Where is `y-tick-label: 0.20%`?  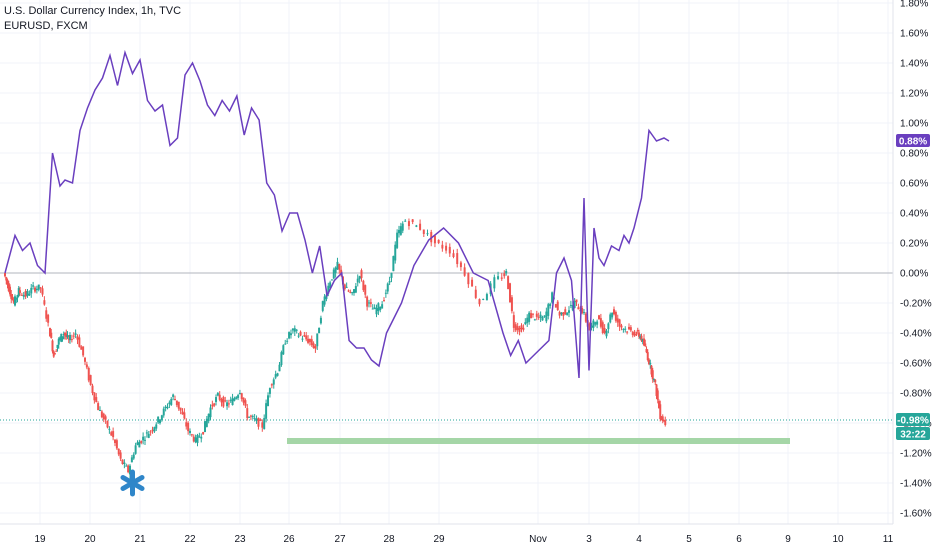 y-tick-label: 0.20% is located at coordinates (914, 244).